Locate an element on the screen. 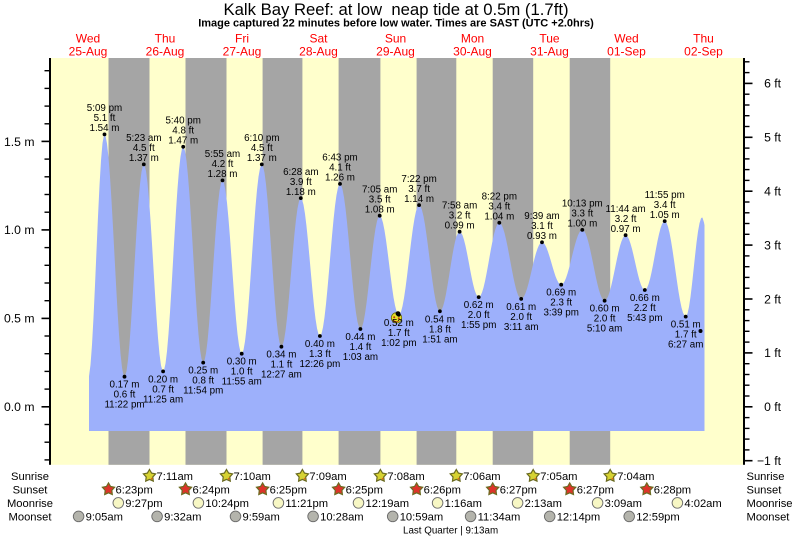  svg-text: 0.0 m is located at coordinates (19, 407).